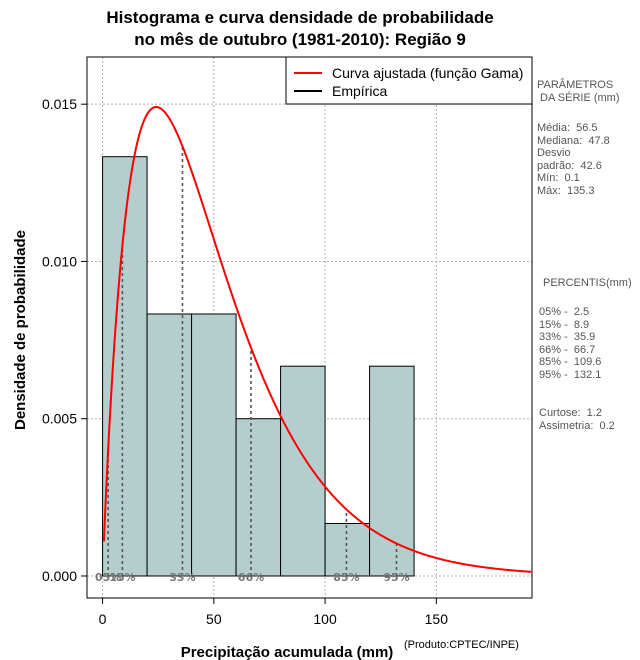 This screenshot has height=660, width=640. What do you see at coordinates (577, 419) in the screenshot?
I see `distribution-stats: Curtose: 1.2 Assimetria: 0.2` at bounding box center [577, 419].